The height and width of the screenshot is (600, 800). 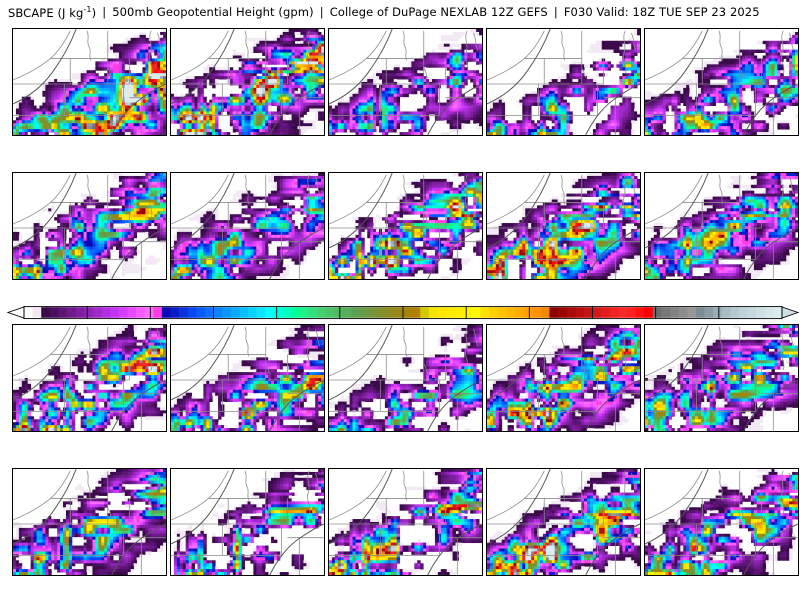 What do you see at coordinates (52, 12) in the screenshot?
I see `header-variable: SBCAPE (J kg-1)` at bounding box center [52, 12].